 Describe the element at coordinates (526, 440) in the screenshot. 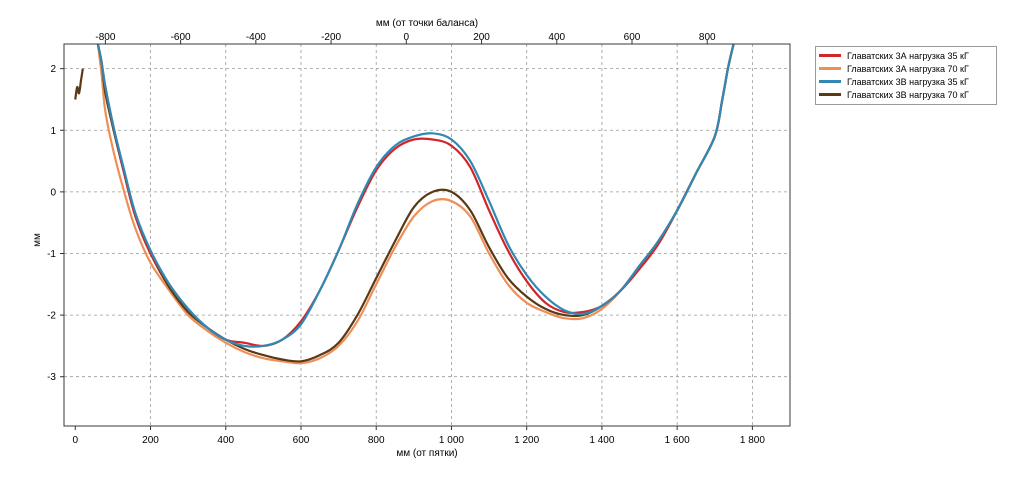

I see `x-tick-label: 1 200` at that location.